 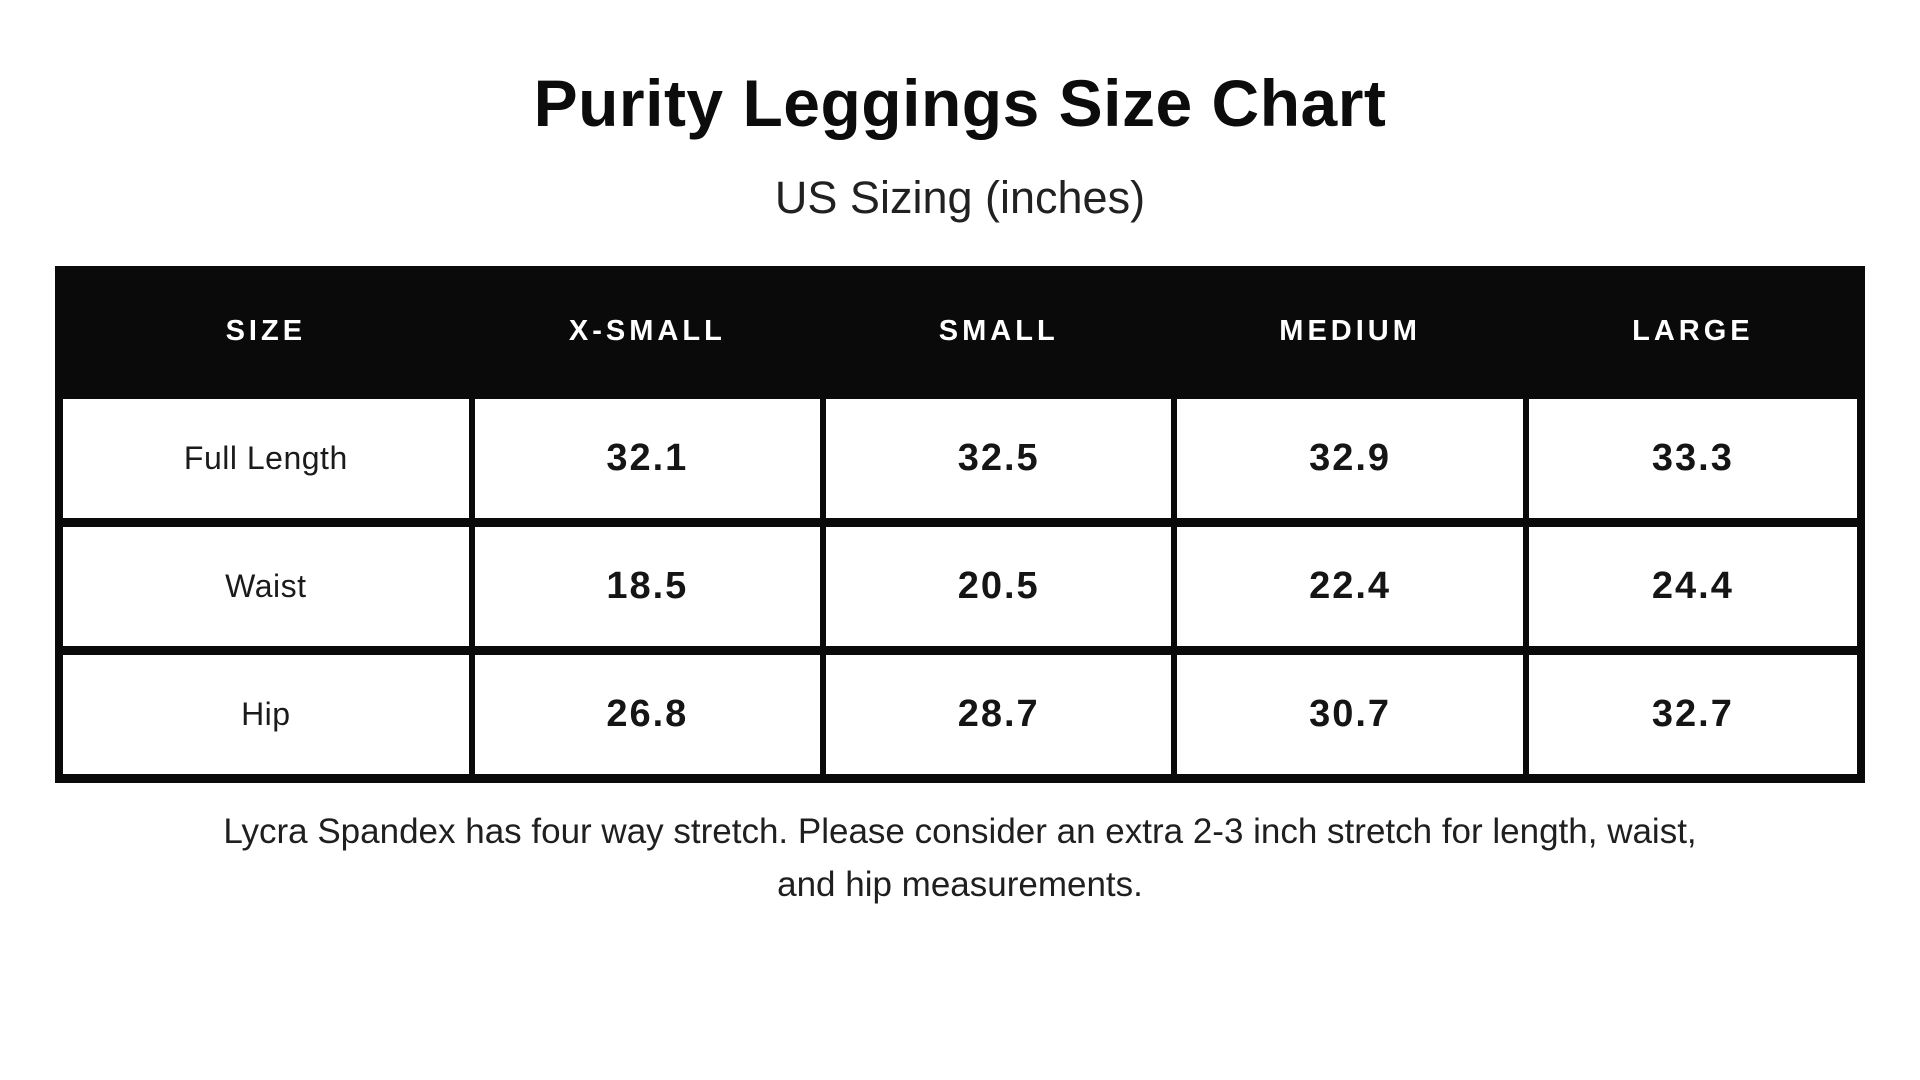 I want to click on stretch-note-line-2: and hip measurements., so click(x=960, y=884).